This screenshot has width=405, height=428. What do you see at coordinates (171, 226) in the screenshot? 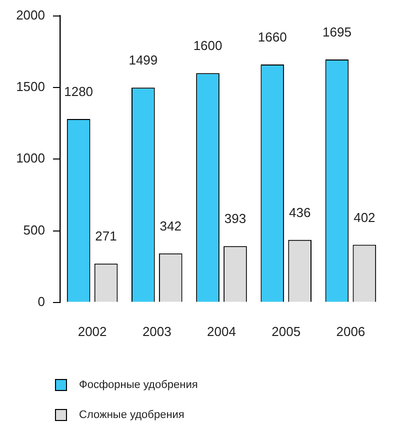
I see `data-label: 342` at bounding box center [171, 226].